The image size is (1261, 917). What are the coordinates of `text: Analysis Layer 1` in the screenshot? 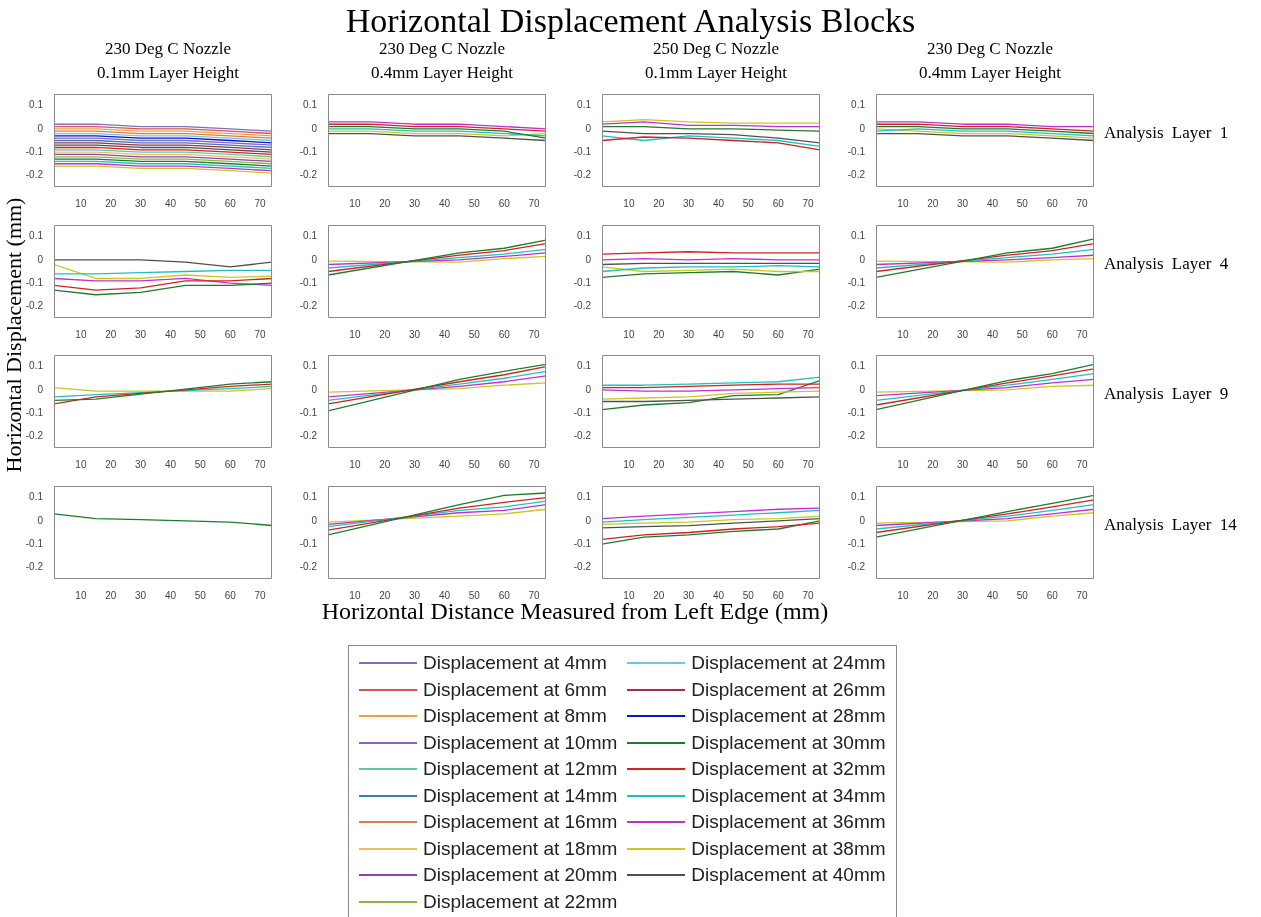 It's located at (1166, 133).